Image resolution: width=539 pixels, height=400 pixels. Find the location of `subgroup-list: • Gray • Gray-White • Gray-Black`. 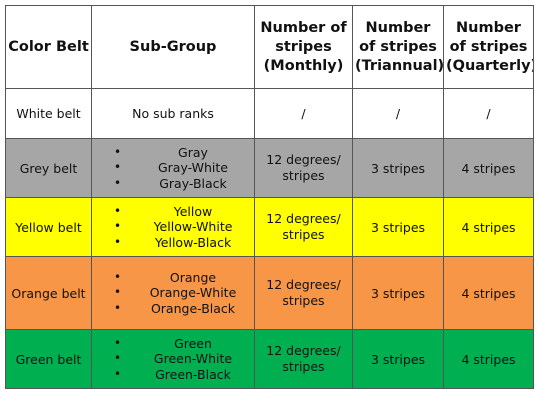

subgroup-list: • Gray • Gray-White • Gray-Black is located at coordinates (173, 168).